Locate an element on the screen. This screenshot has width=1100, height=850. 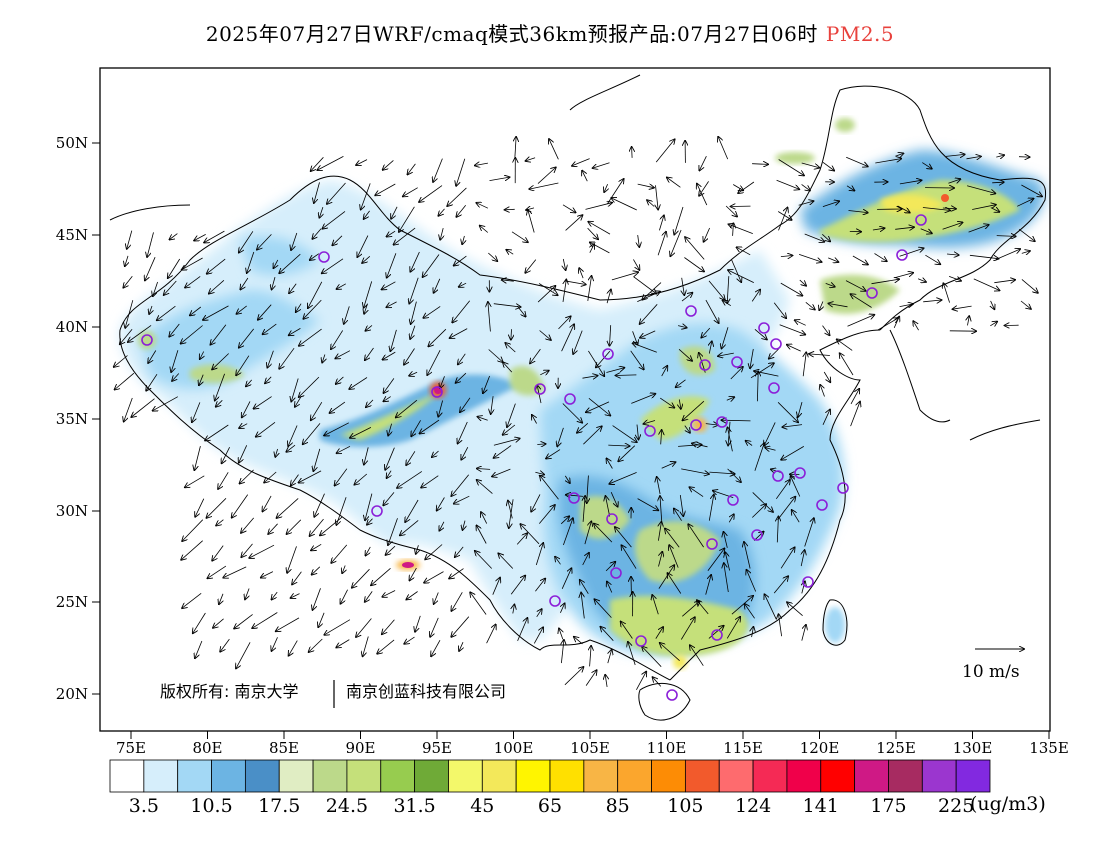
copyright-left: 版权所有: 南京大学 is located at coordinates (229, 691).